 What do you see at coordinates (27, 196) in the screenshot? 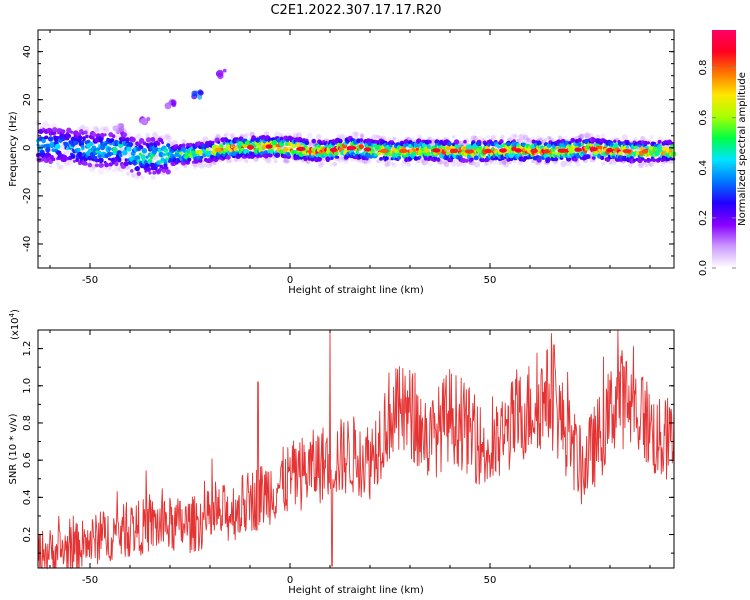
I see `y-tick-label: -20` at bounding box center [27, 196].